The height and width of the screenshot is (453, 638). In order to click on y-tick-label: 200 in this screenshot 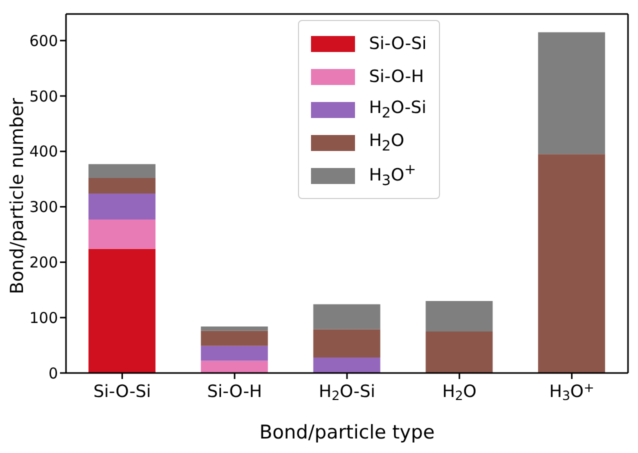, I will do `click(43, 263)`.